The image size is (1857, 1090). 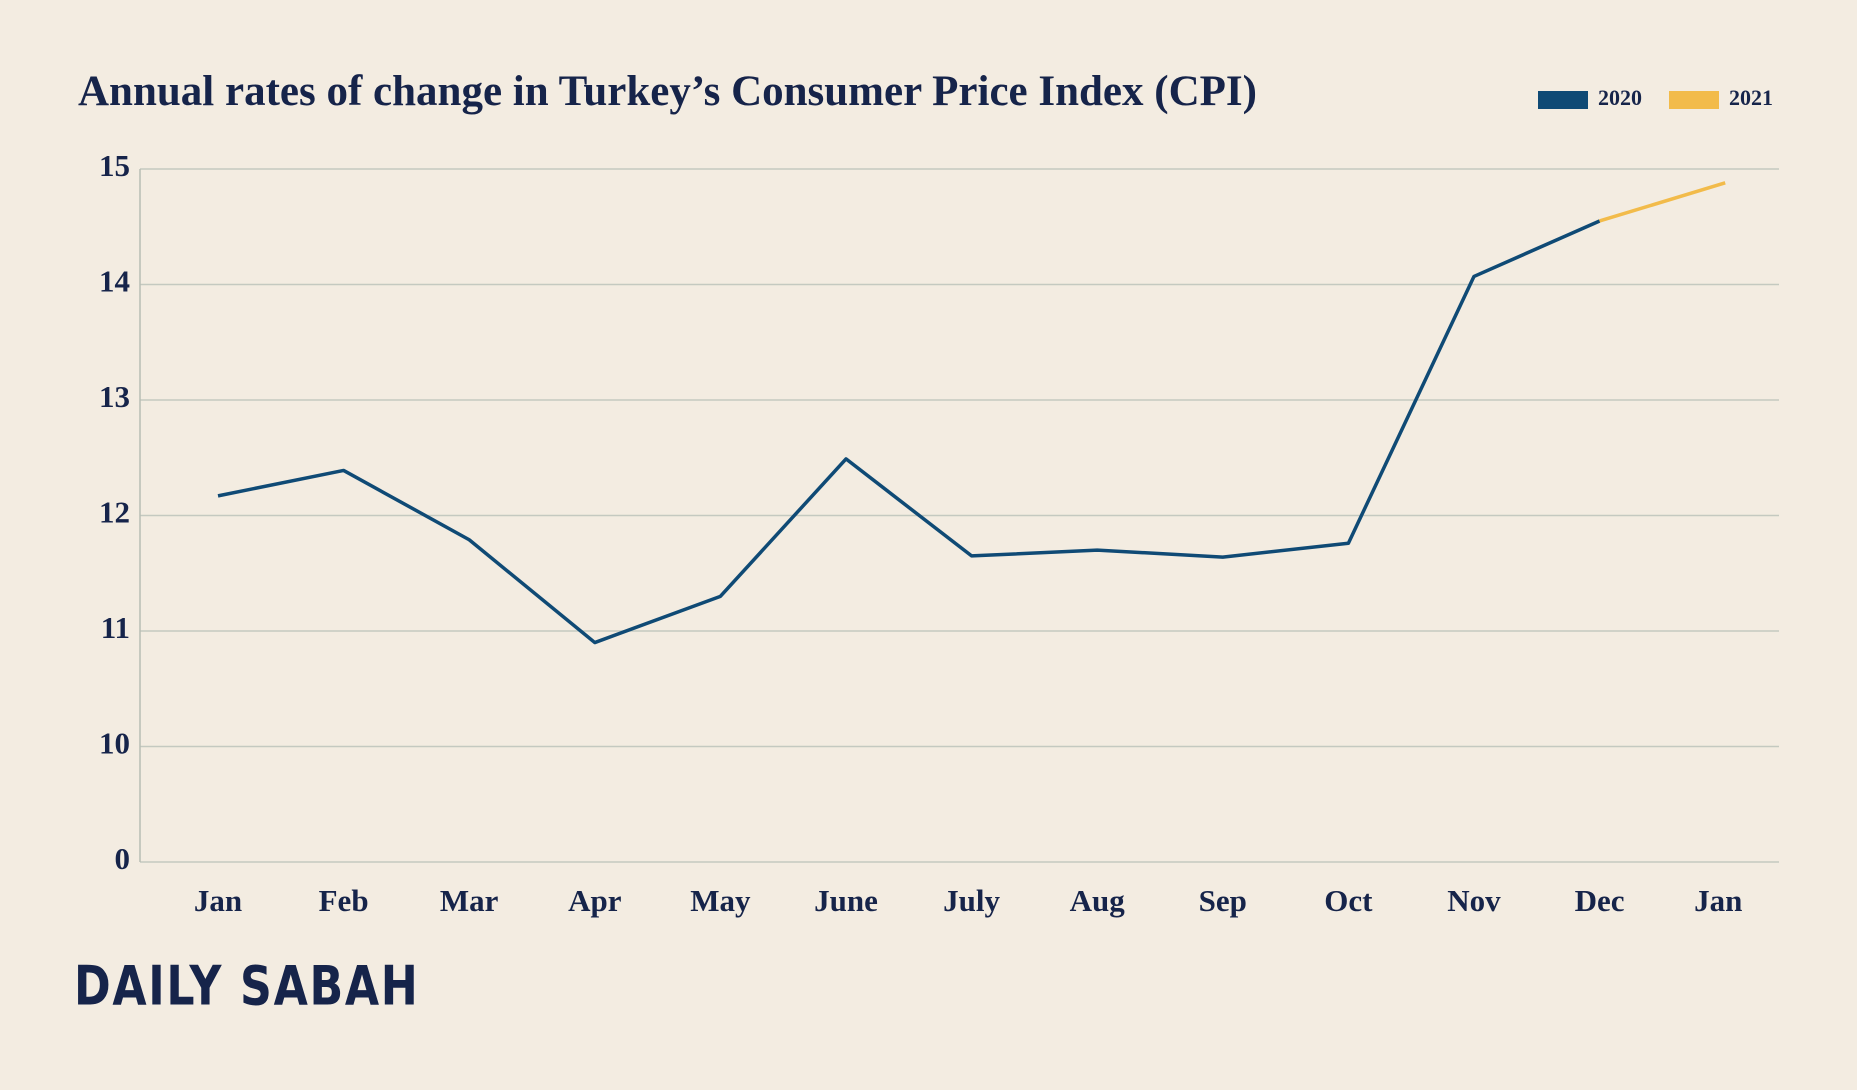 I want to click on x-tick-label: Nov, so click(x=1474, y=900).